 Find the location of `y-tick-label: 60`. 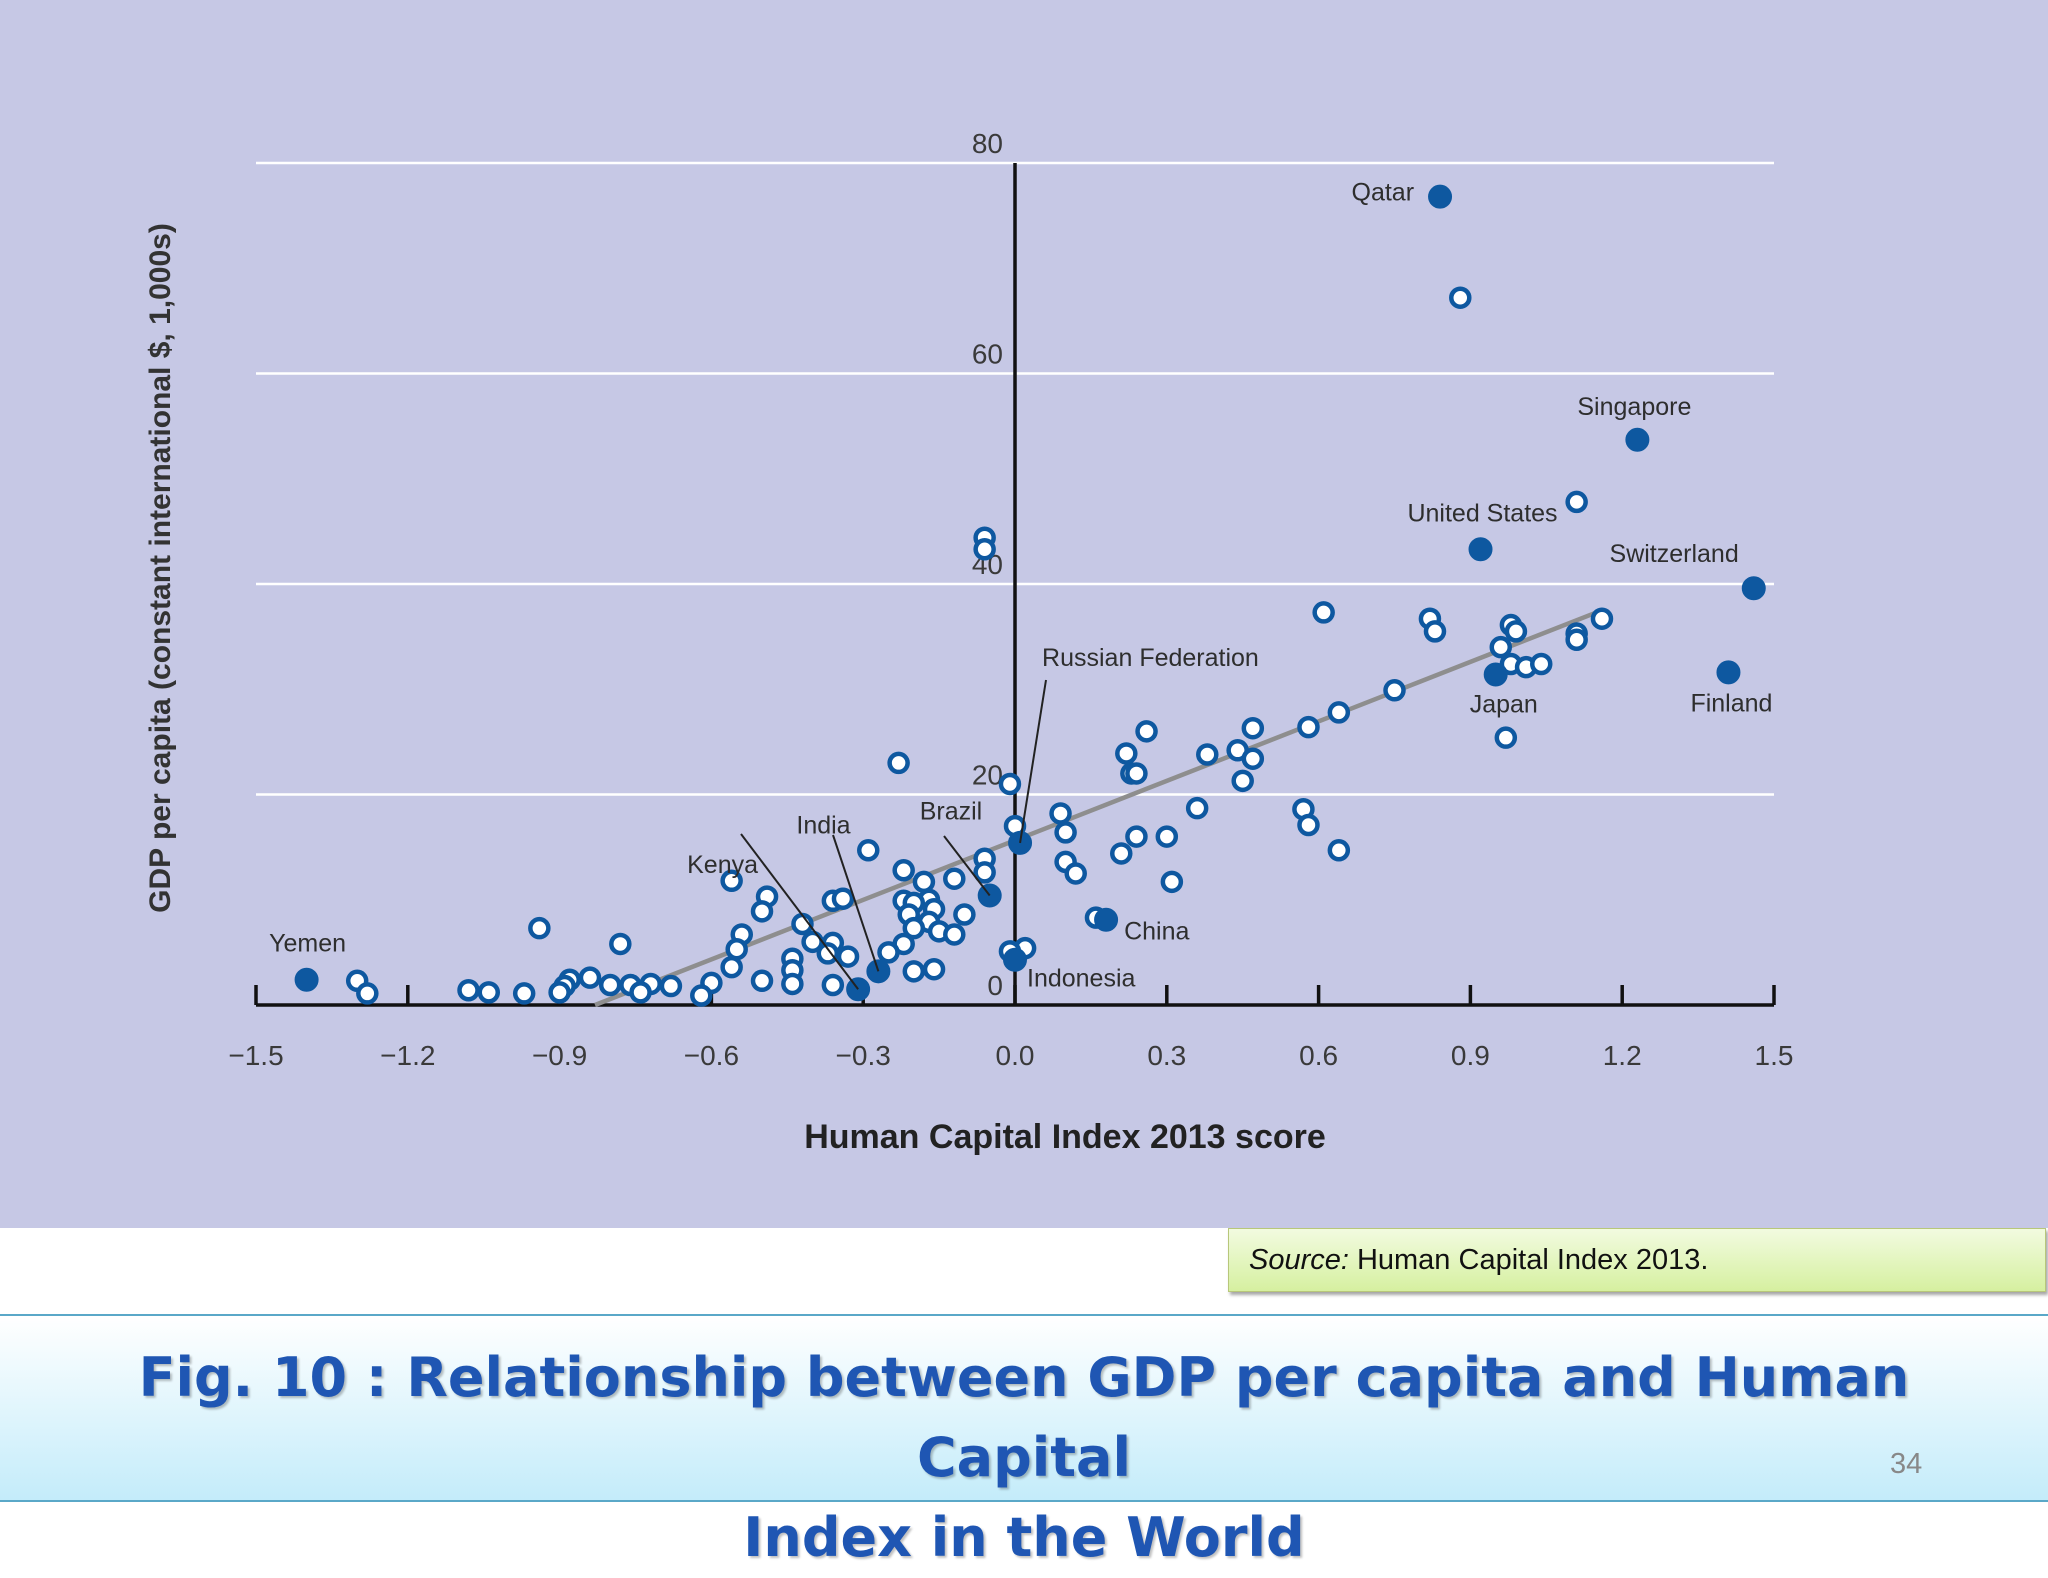

y-tick-label: 60 is located at coordinates (987, 354).